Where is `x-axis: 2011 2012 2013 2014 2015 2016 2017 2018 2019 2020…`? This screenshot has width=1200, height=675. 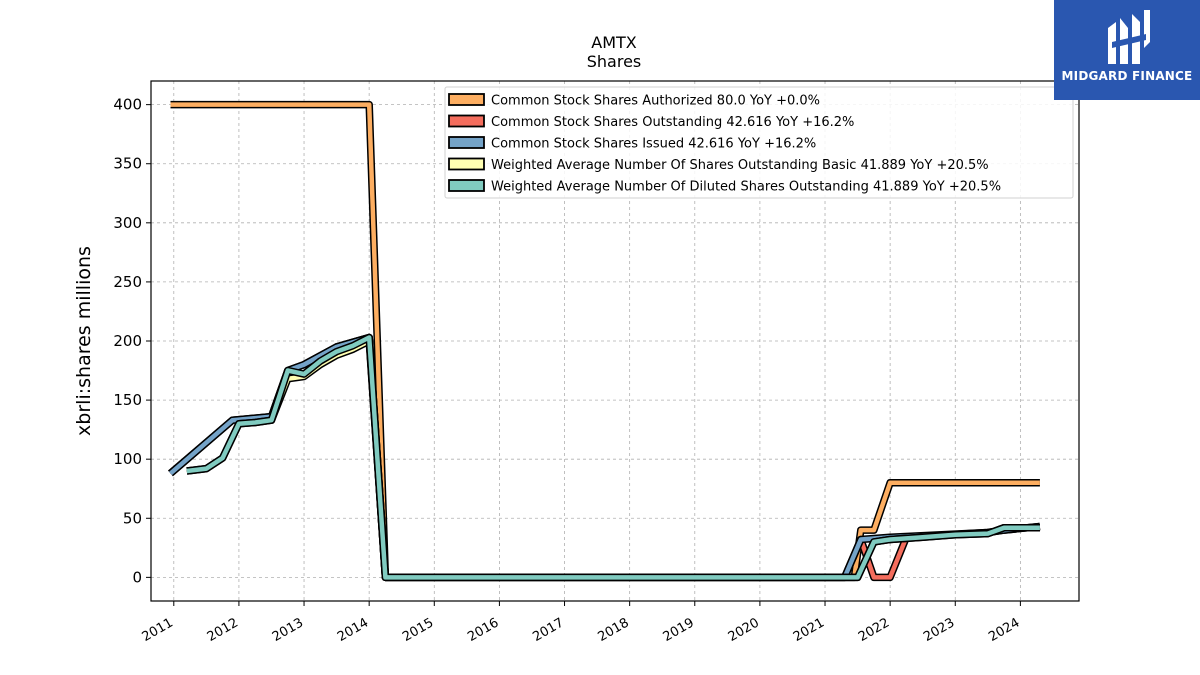
x-axis: 2011 2012 2013 2014 2015 2016 2017 2018 2019 2020… is located at coordinates (581, 623).